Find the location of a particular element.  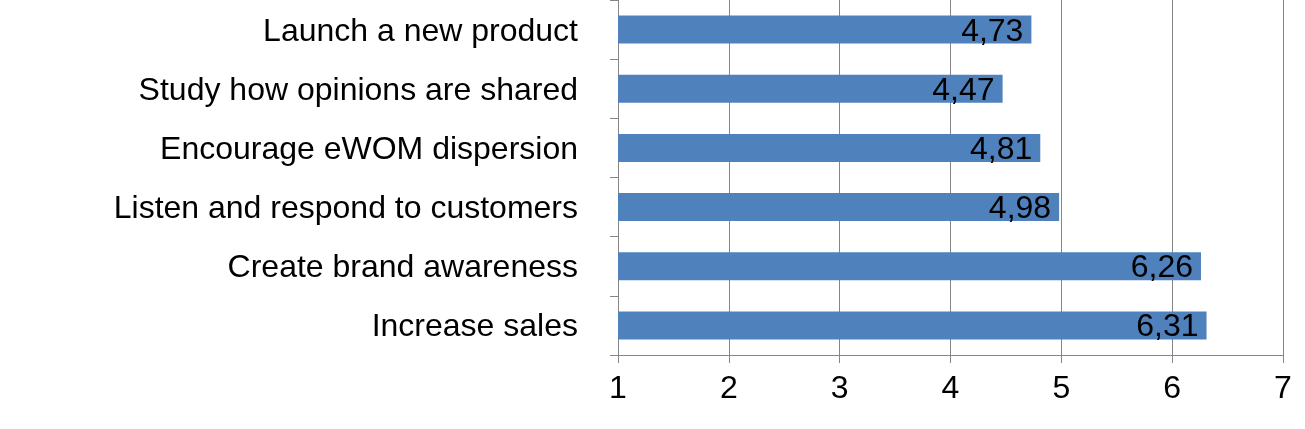

y-tick-label: Encourage eWOM dispersion is located at coordinates (369, 147).